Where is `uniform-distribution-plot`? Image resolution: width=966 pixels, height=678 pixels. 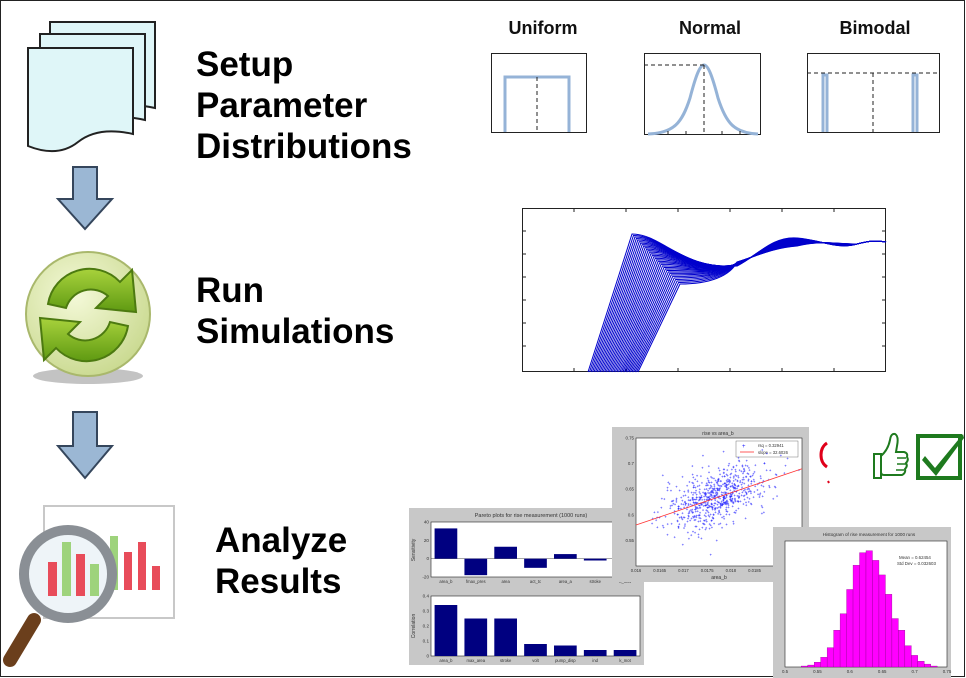
uniform-distribution-plot is located at coordinates (539, 93).